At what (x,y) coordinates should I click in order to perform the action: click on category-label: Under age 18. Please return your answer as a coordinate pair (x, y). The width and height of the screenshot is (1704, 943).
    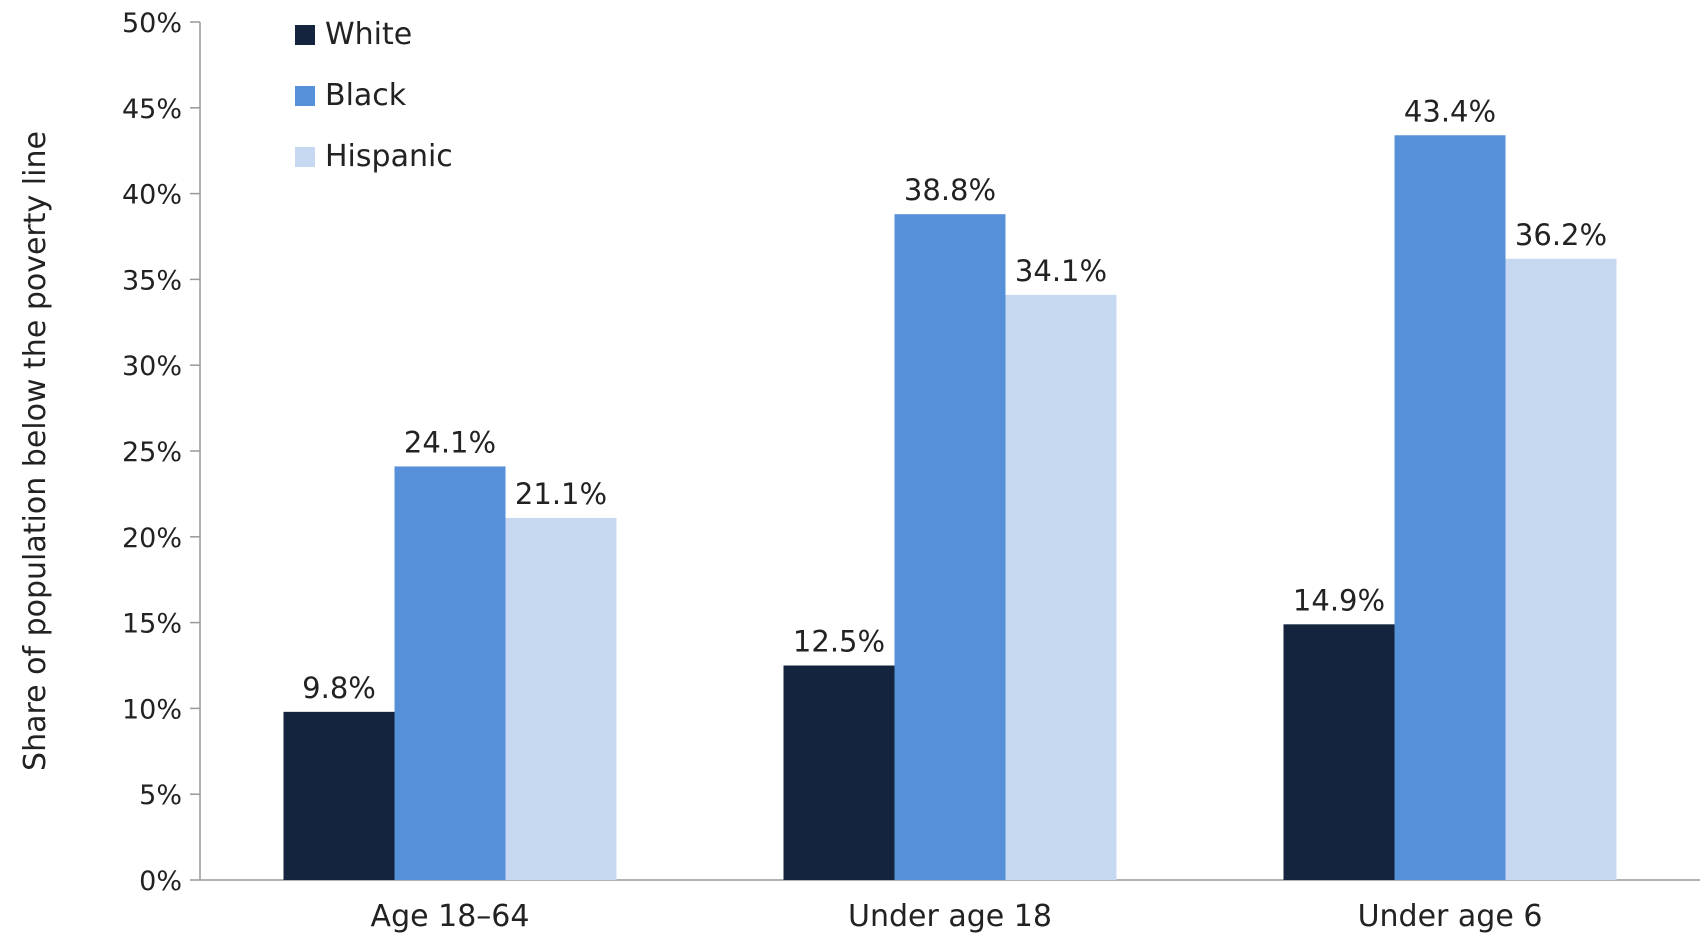
    Looking at the image, I should click on (950, 916).